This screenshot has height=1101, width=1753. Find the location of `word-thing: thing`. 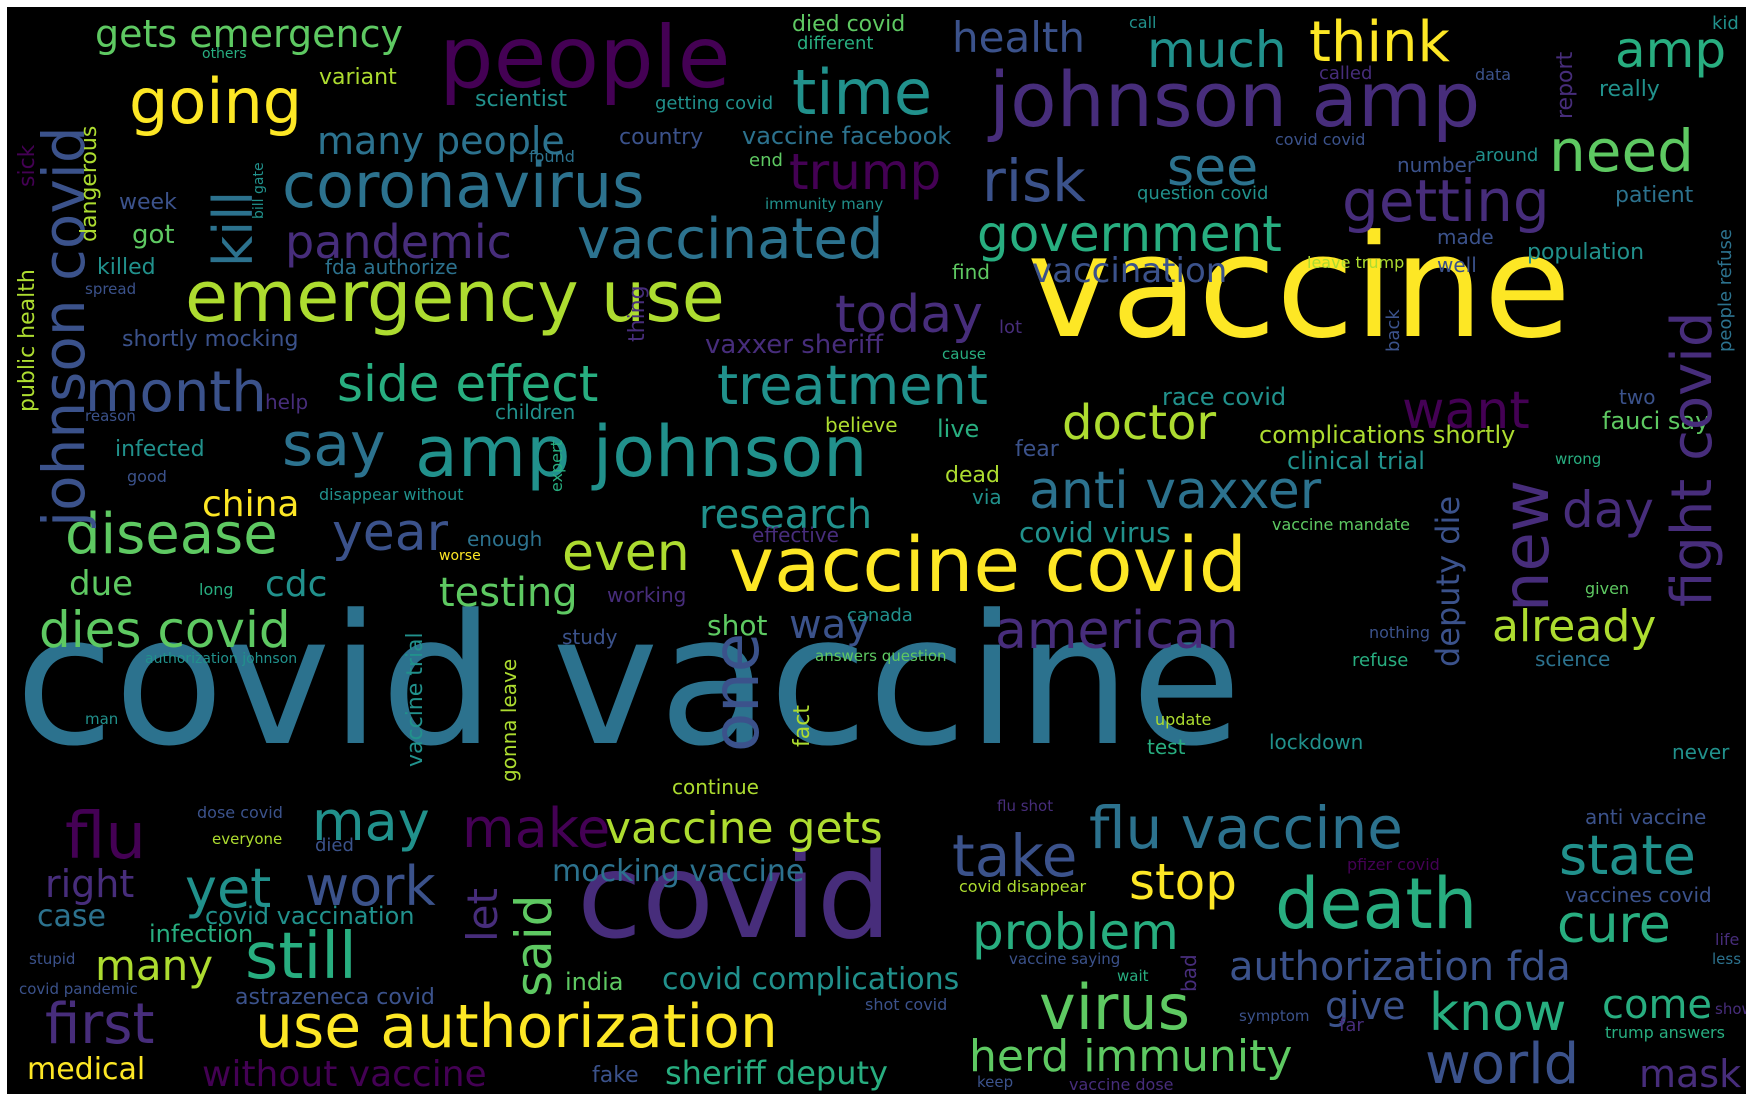

word-thing: thing is located at coordinates (637, 313).